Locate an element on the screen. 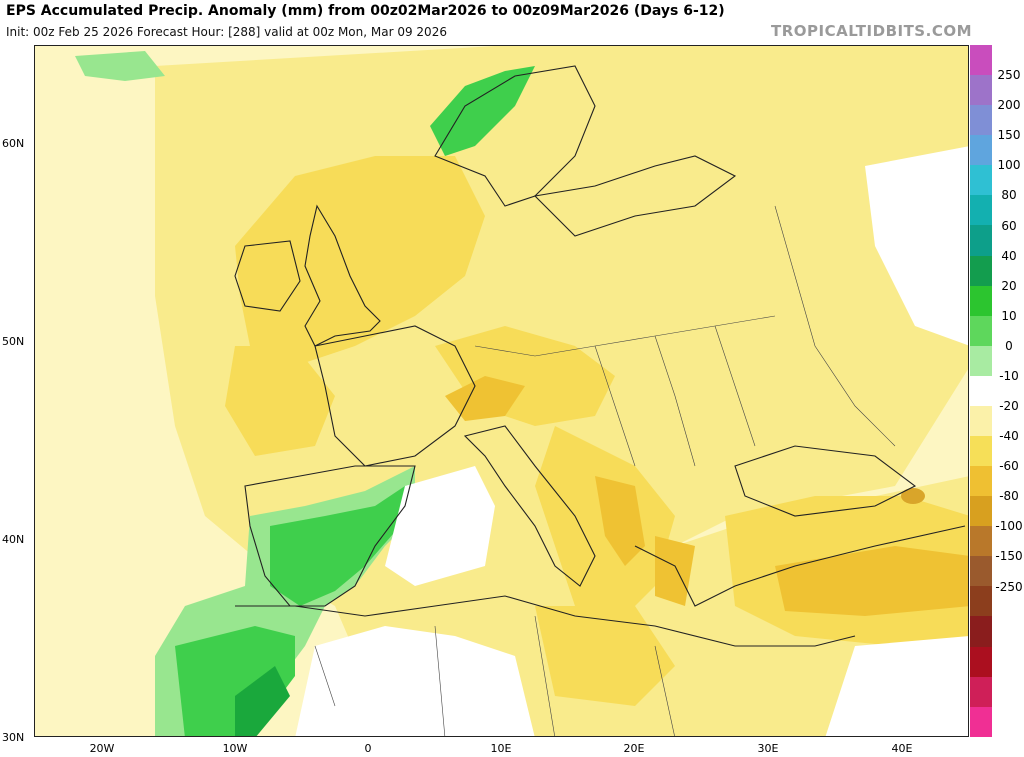 This screenshot has height=757, width=1024. colorbar-label: 250 is located at coordinates (1009, 75).